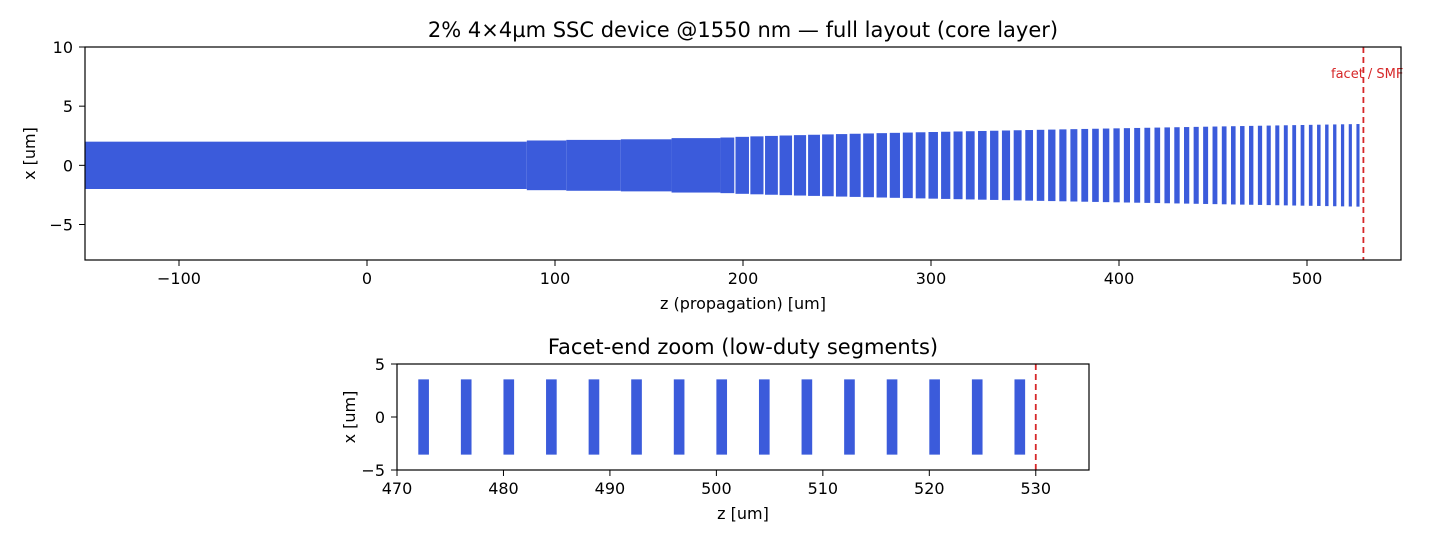 This screenshot has height=546, width=1430. I want to click on p1-y-tick-label: 5, so click(68, 106).